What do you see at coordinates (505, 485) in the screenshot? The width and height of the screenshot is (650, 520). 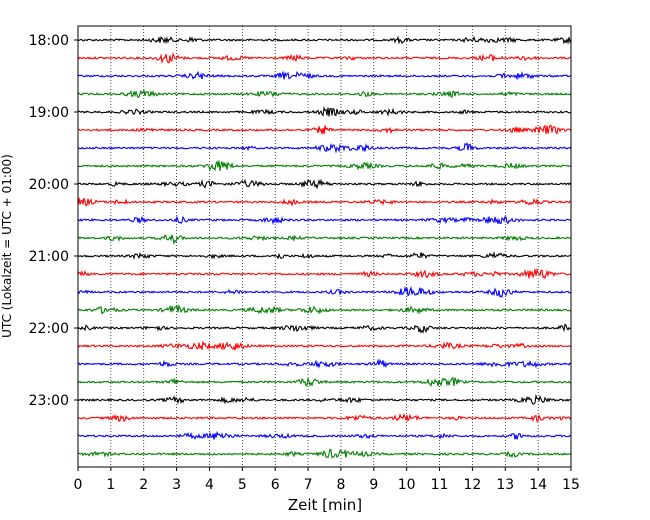 I see `x-tick-label: 13` at bounding box center [505, 485].